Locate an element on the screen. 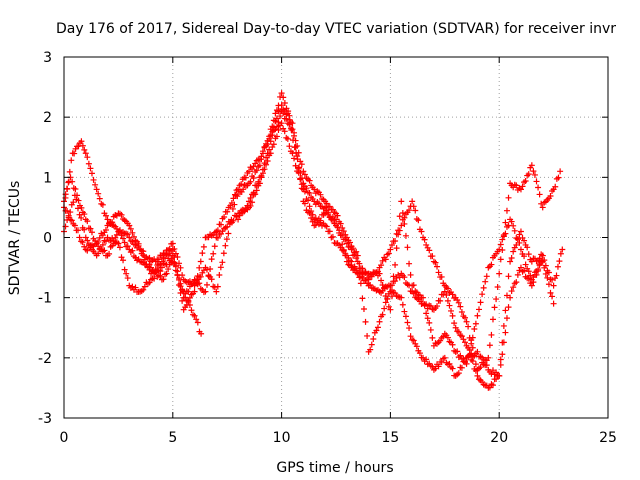  y-tick-label: -3 is located at coordinates (45, 419).